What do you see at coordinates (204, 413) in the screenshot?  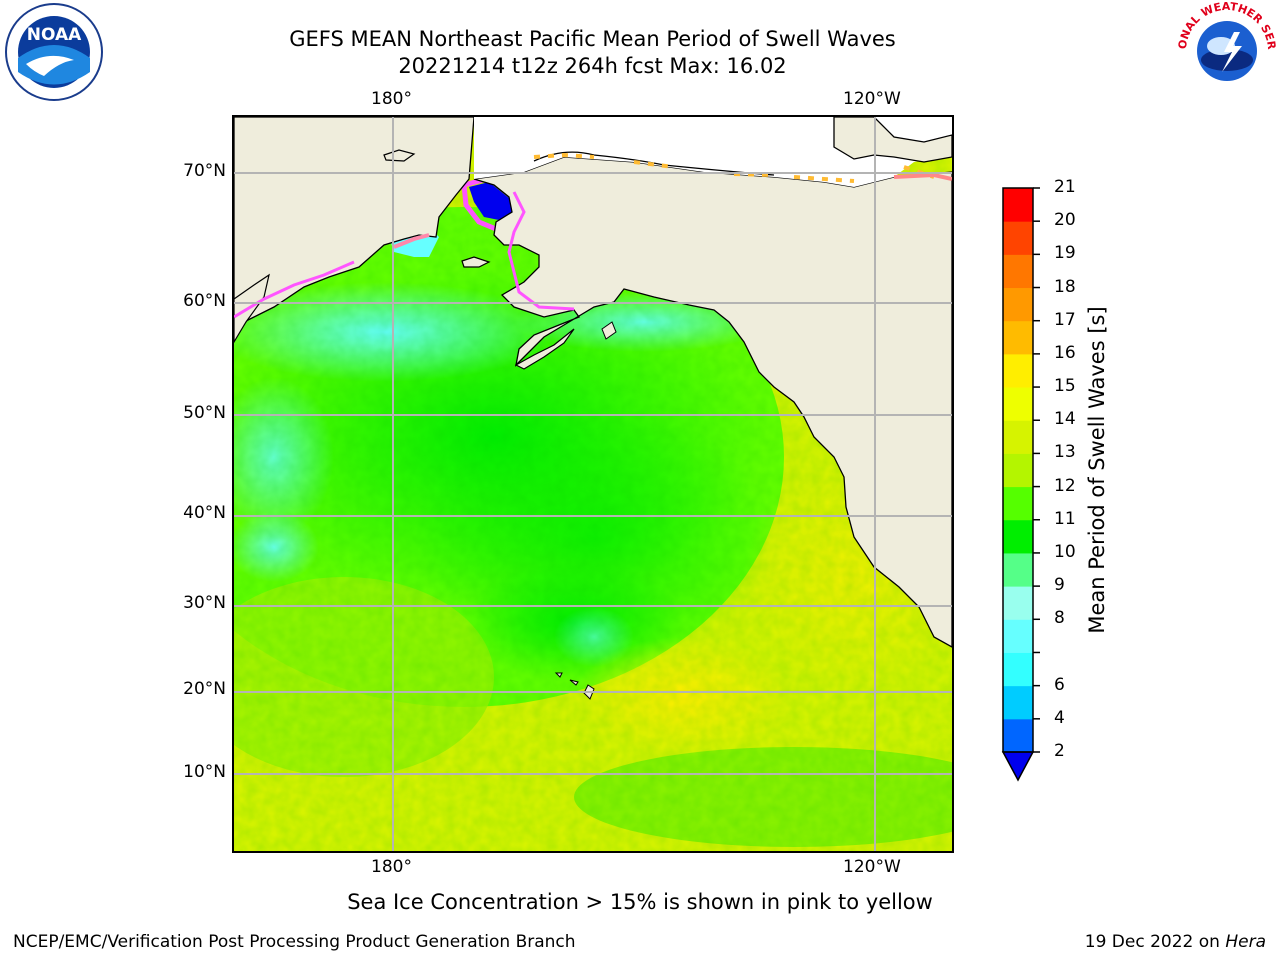 I see `lat-label-50n: 50°N` at bounding box center [204, 413].